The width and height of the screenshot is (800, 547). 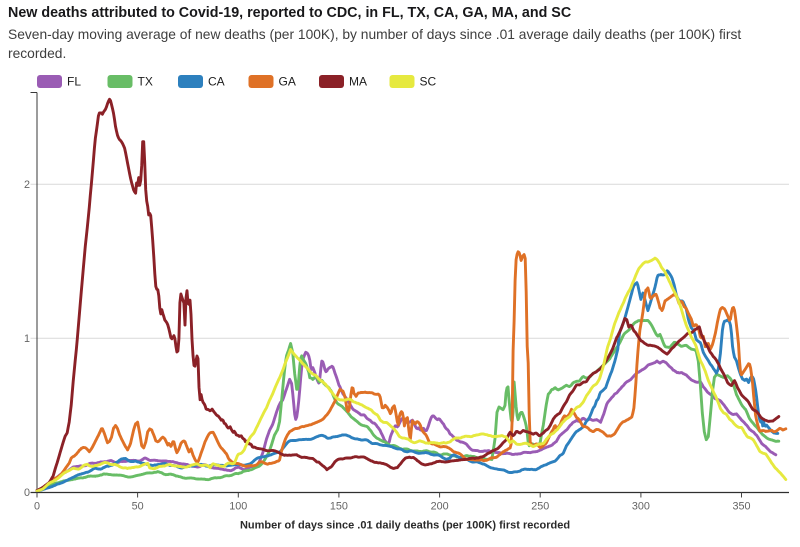 What do you see at coordinates (287, 82) in the screenshot?
I see `svg-text: GA` at bounding box center [287, 82].